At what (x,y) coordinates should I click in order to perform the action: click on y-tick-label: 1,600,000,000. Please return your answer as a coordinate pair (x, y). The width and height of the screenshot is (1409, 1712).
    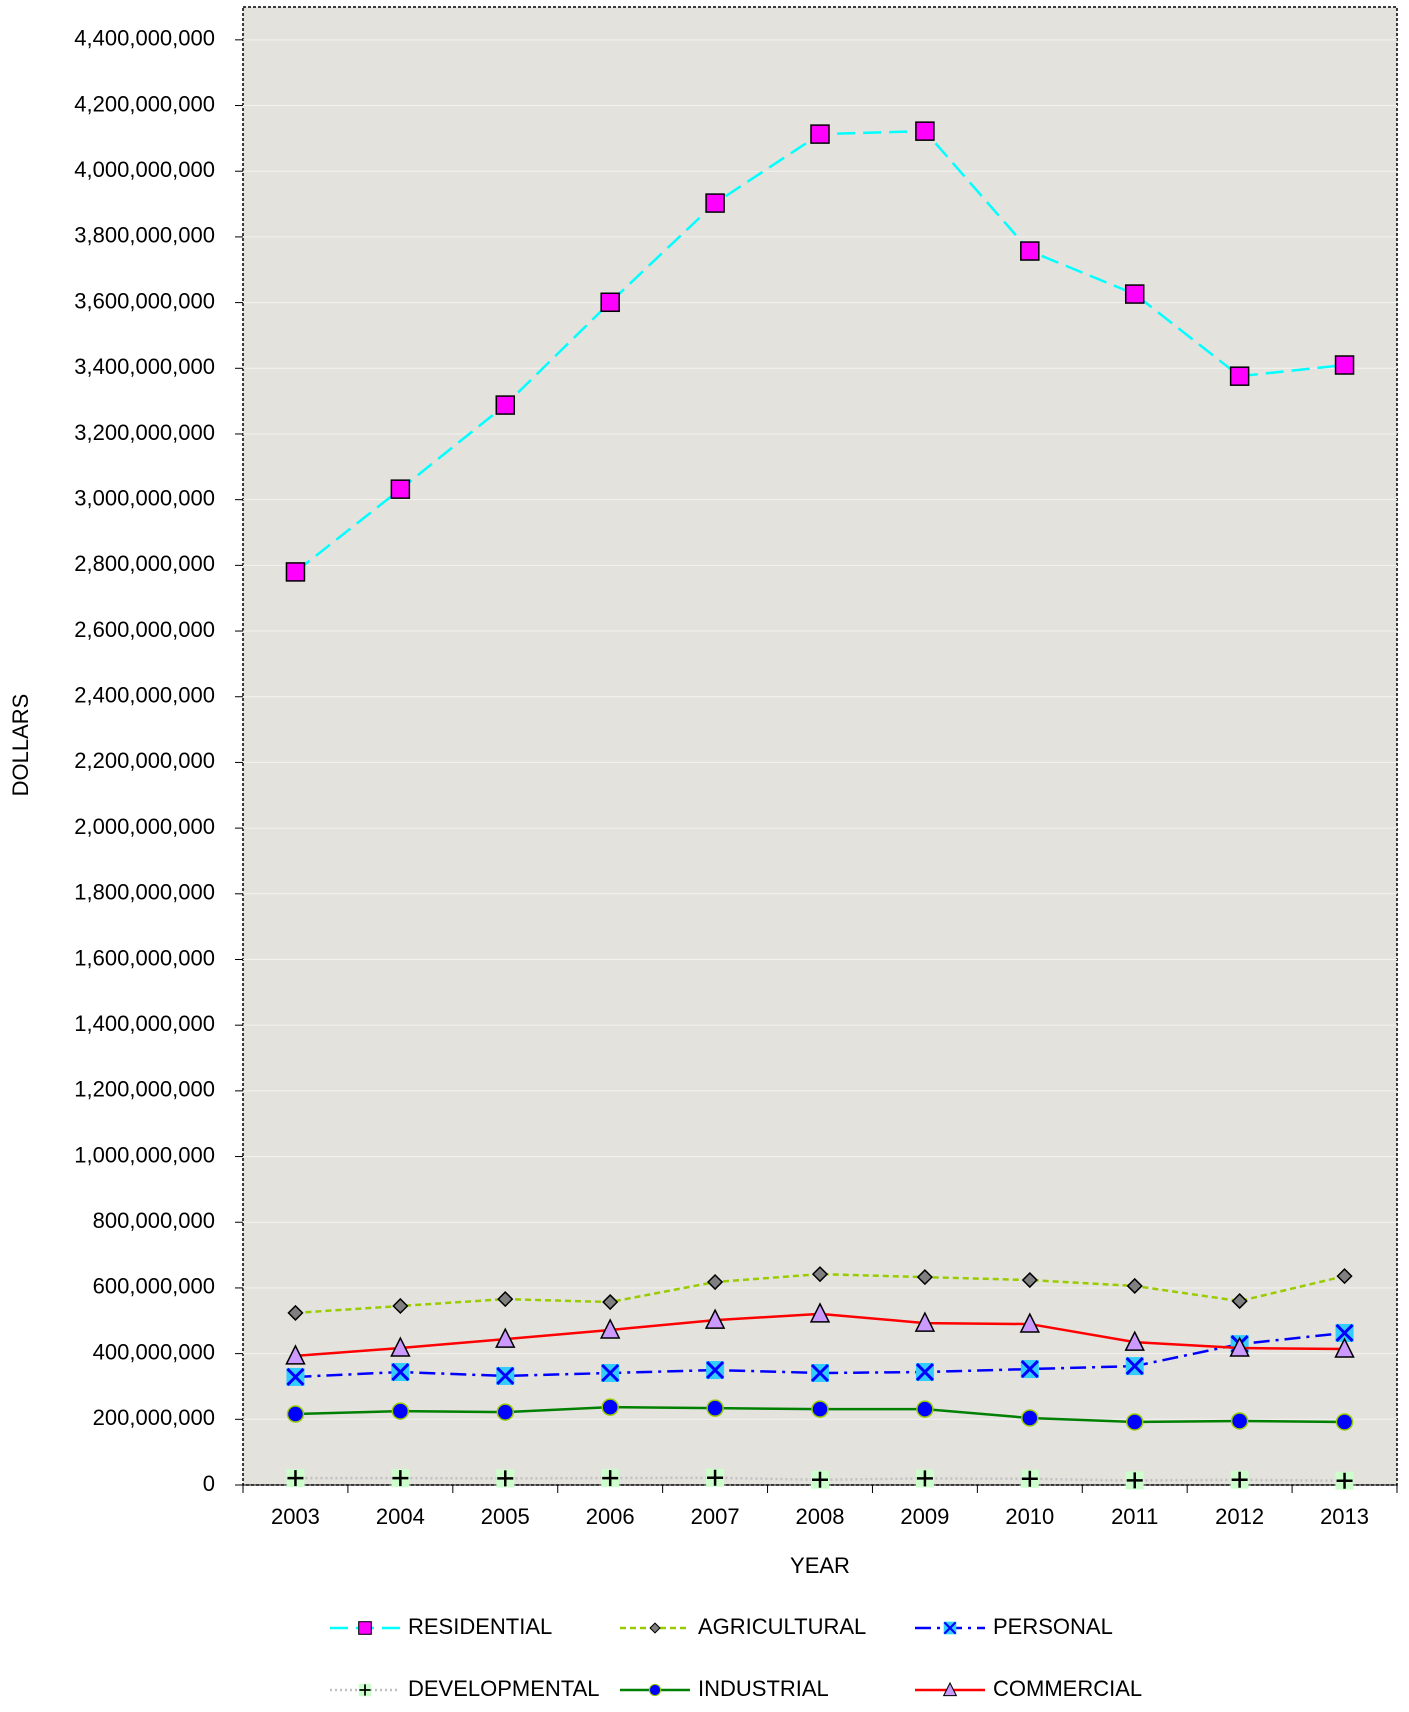
    Looking at the image, I should click on (144, 957).